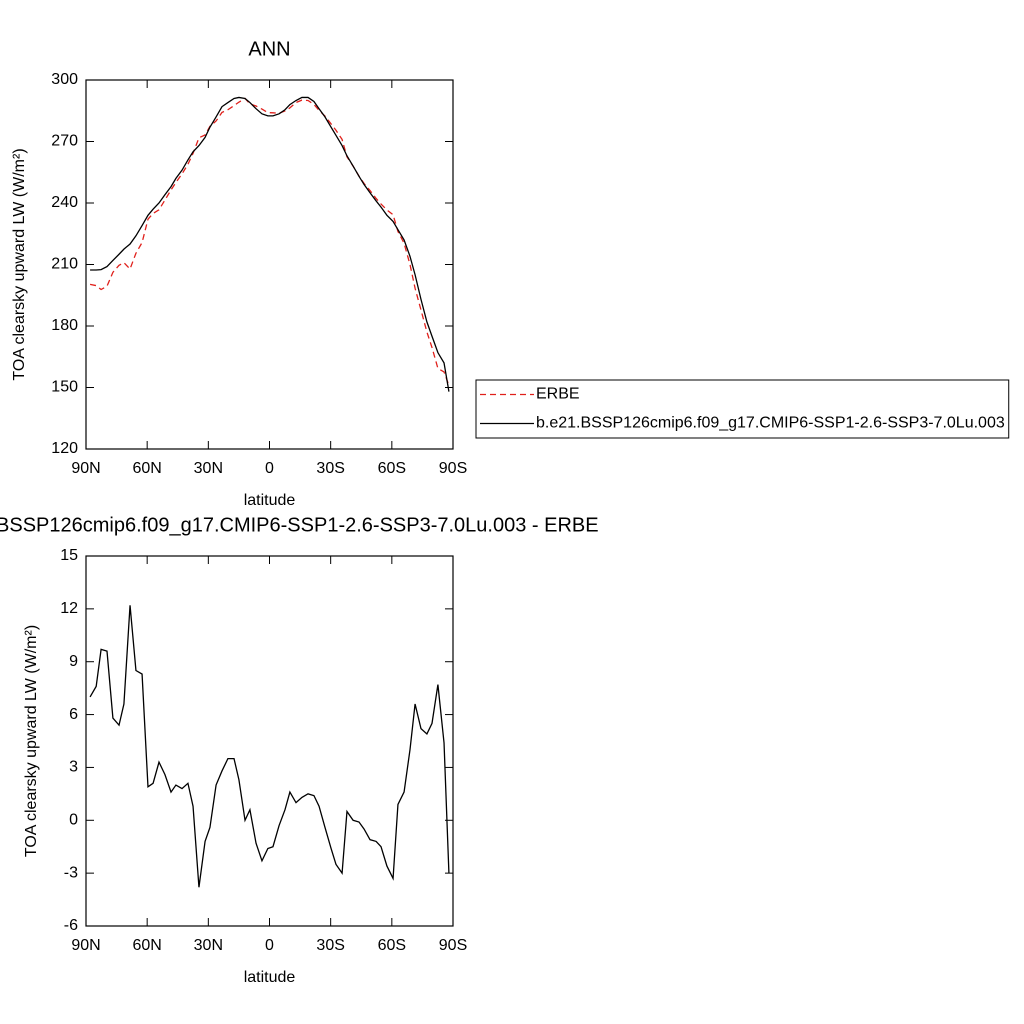 The height and width of the screenshot is (1024, 1024). I want to click on y-tick-label: 120, so click(64, 448).